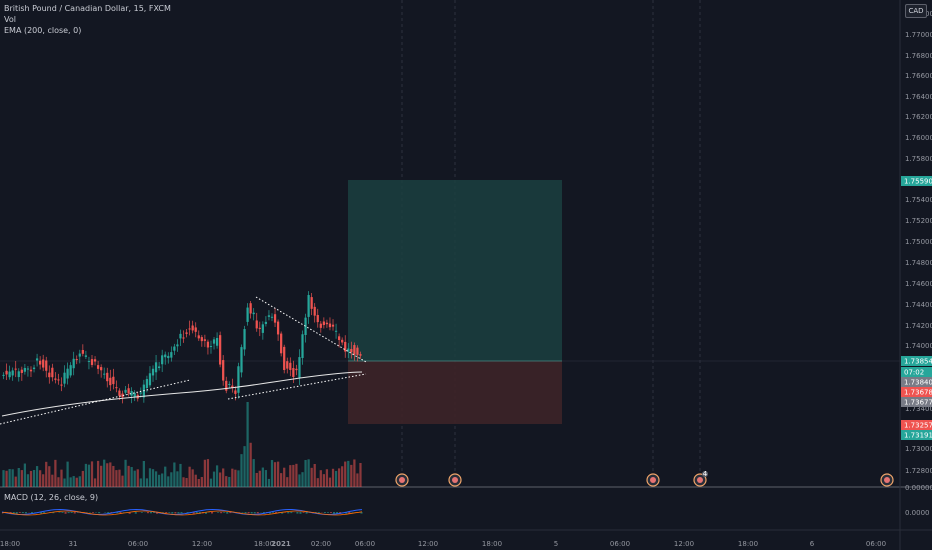  I want to click on currency-badge: CAD, so click(916, 11).